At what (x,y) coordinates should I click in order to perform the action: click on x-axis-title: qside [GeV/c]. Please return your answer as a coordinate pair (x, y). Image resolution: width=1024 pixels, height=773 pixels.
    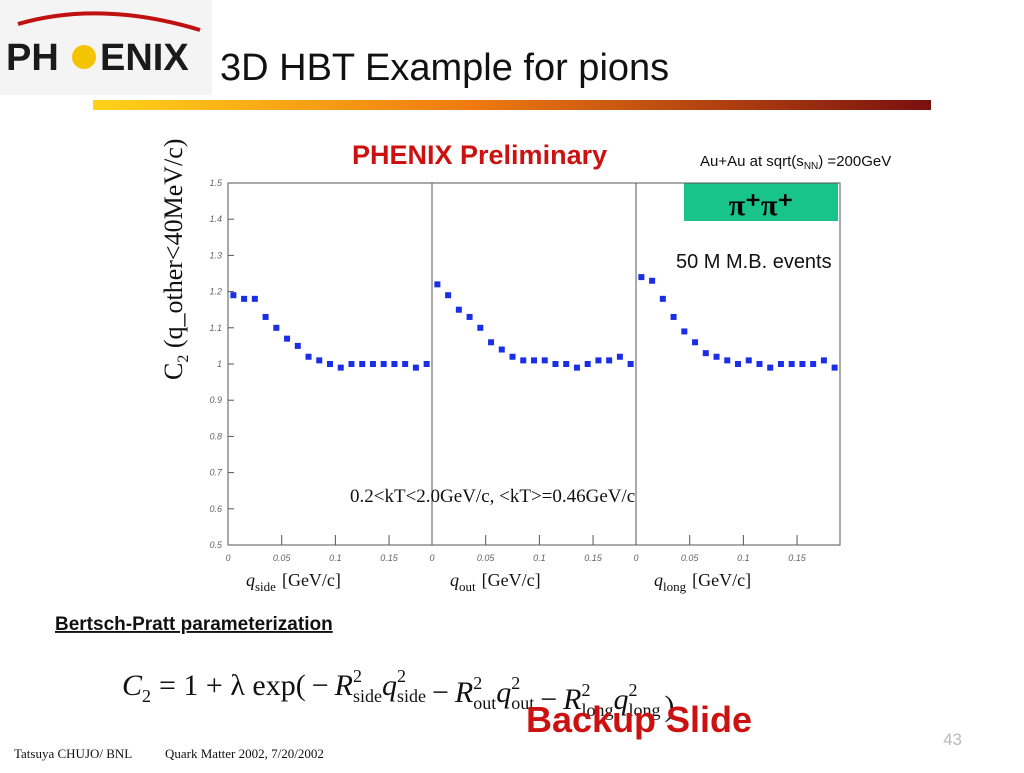
    Looking at the image, I should click on (293, 582).